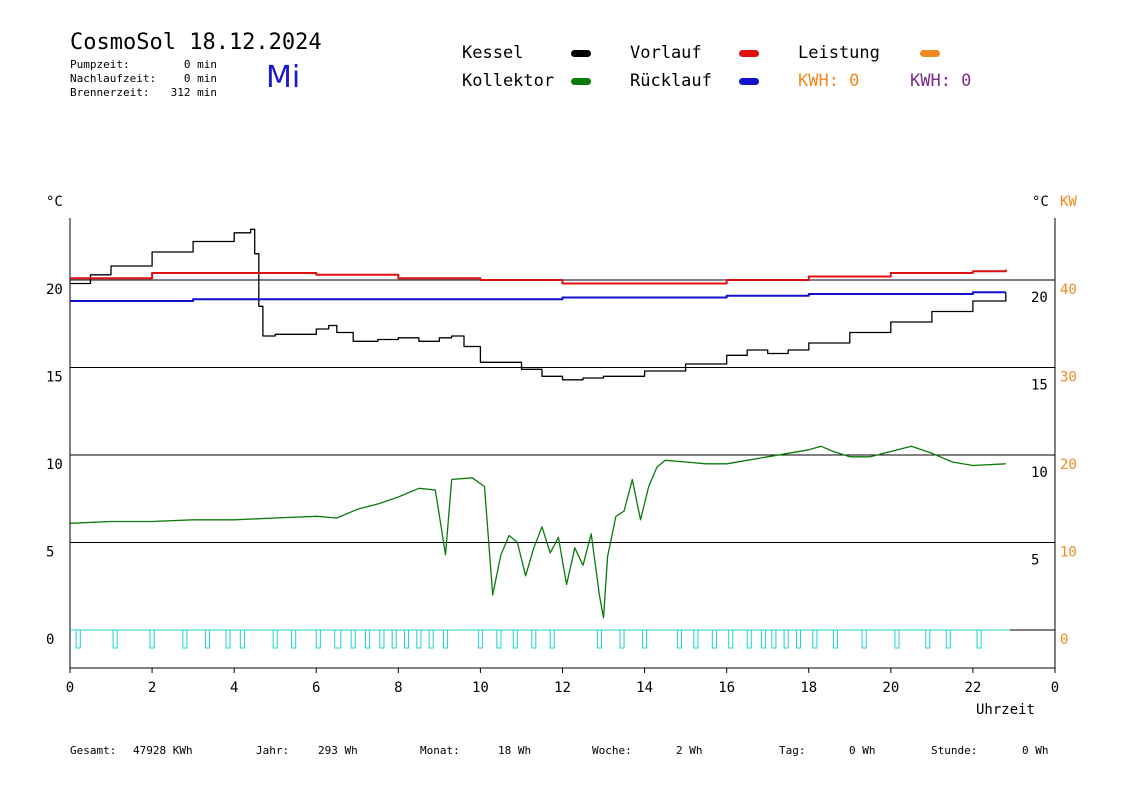 This screenshot has width=1148, height=812. What do you see at coordinates (792, 750) in the screenshot?
I see `footer-tag-label: Tag:` at bounding box center [792, 750].